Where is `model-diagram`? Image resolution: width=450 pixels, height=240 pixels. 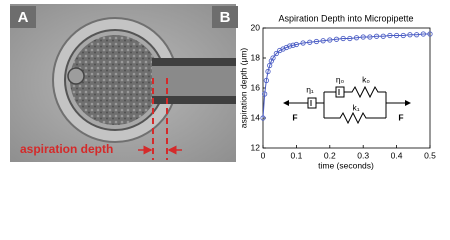
model-diagram is located at coordinates (348, 112).